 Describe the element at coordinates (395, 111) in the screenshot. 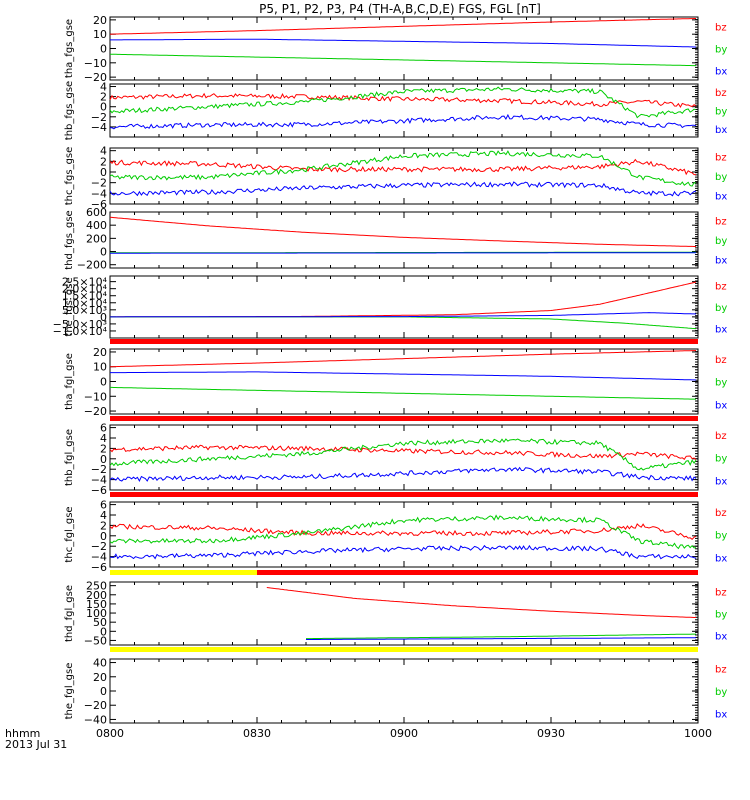

I see `panel-thb_fgs_gse: 420−2−4 thb_fgs_gse bz by bx` at that location.